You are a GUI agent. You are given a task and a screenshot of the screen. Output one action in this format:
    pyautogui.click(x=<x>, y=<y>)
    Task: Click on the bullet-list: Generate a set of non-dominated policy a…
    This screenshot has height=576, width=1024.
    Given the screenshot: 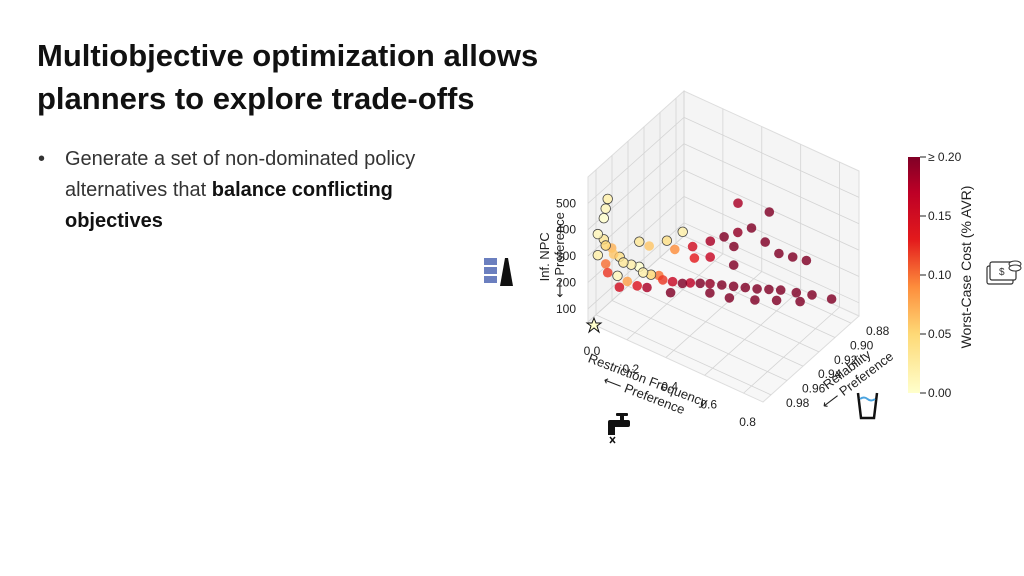 What is the action you would take?
    pyautogui.click(x=238, y=190)
    